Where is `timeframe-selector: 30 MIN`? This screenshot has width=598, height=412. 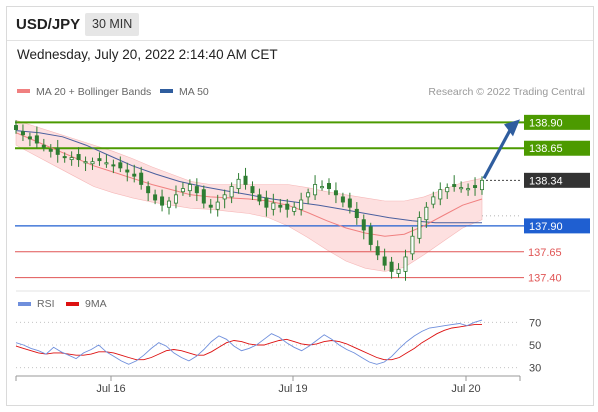
timeframe-selector: 30 MIN is located at coordinates (112, 24).